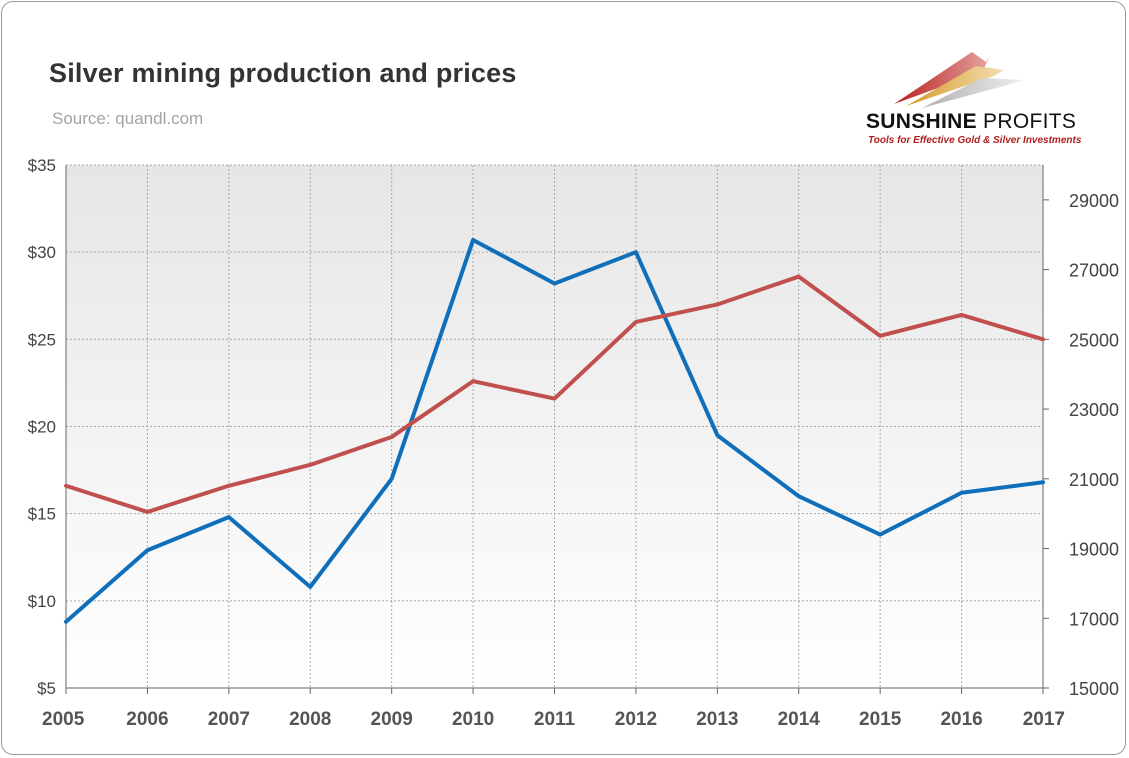  I want to click on y-right-tick-label: 19000, so click(1094, 550).